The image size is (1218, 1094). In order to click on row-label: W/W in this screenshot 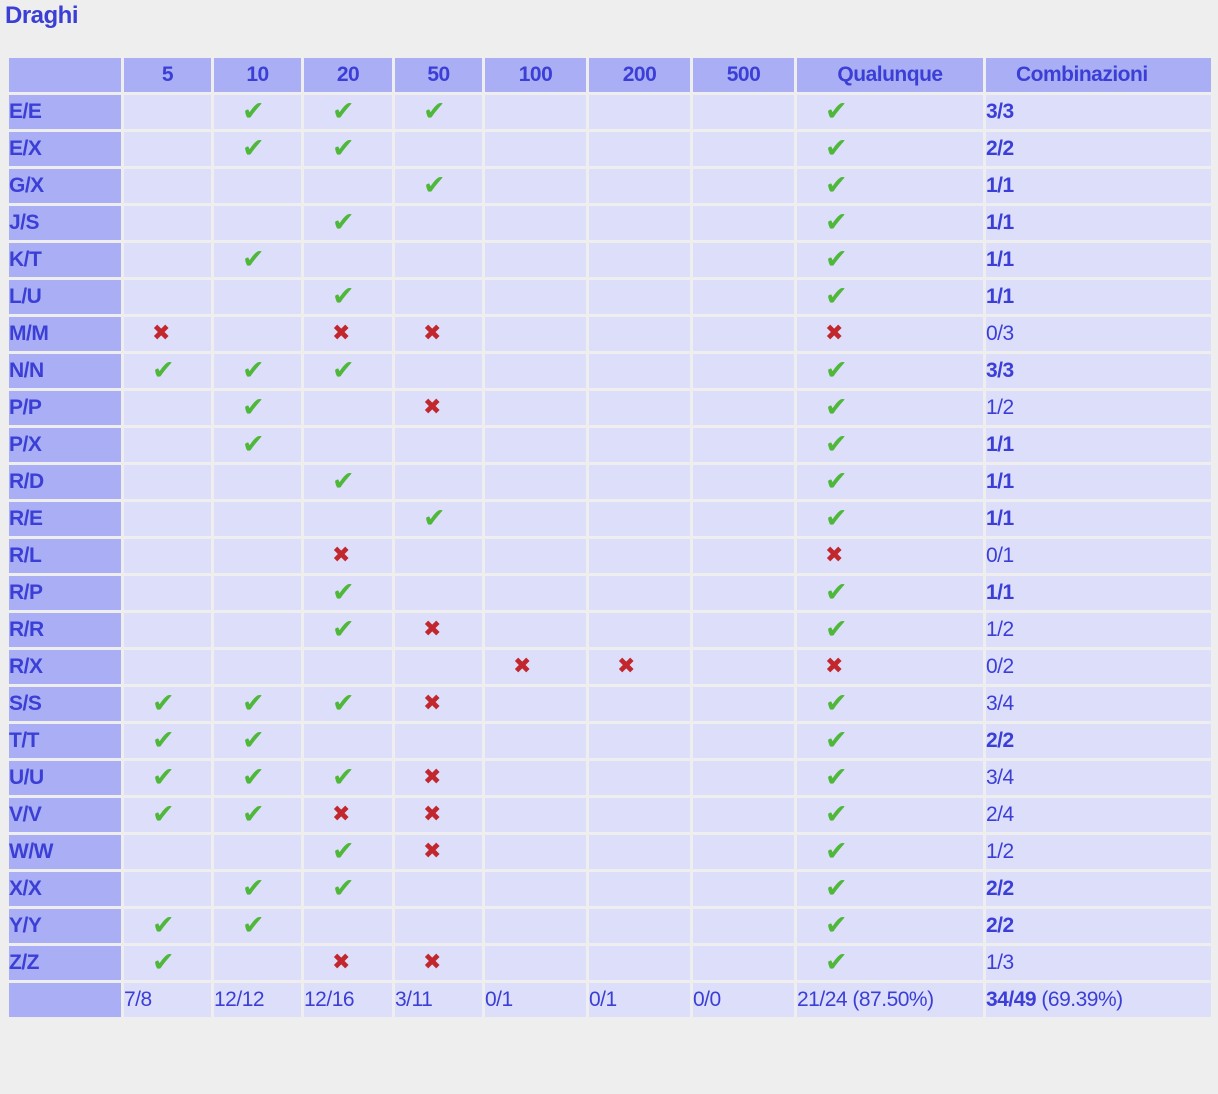, I will do `click(65, 852)`.